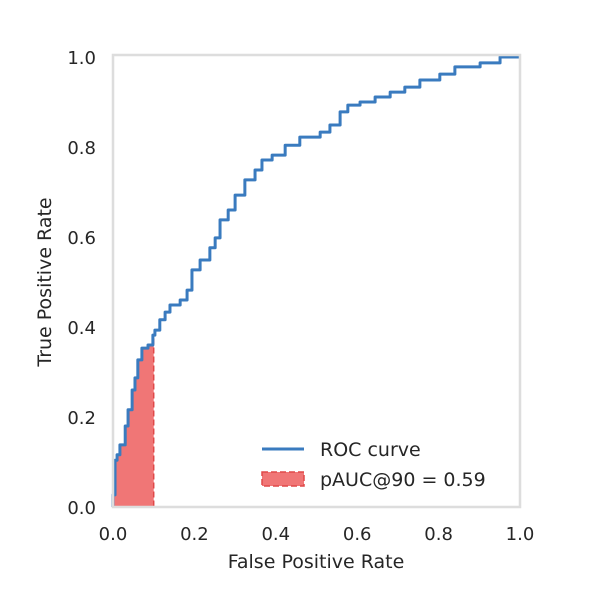  I want to click on legend: ROC curve pAUC@90 = 0.59, so click(373, 465).